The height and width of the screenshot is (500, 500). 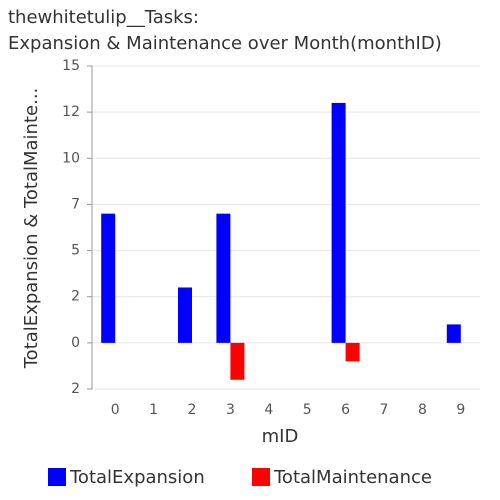 I want to click on x-axis-title: mID, so click(x=280, y=436).